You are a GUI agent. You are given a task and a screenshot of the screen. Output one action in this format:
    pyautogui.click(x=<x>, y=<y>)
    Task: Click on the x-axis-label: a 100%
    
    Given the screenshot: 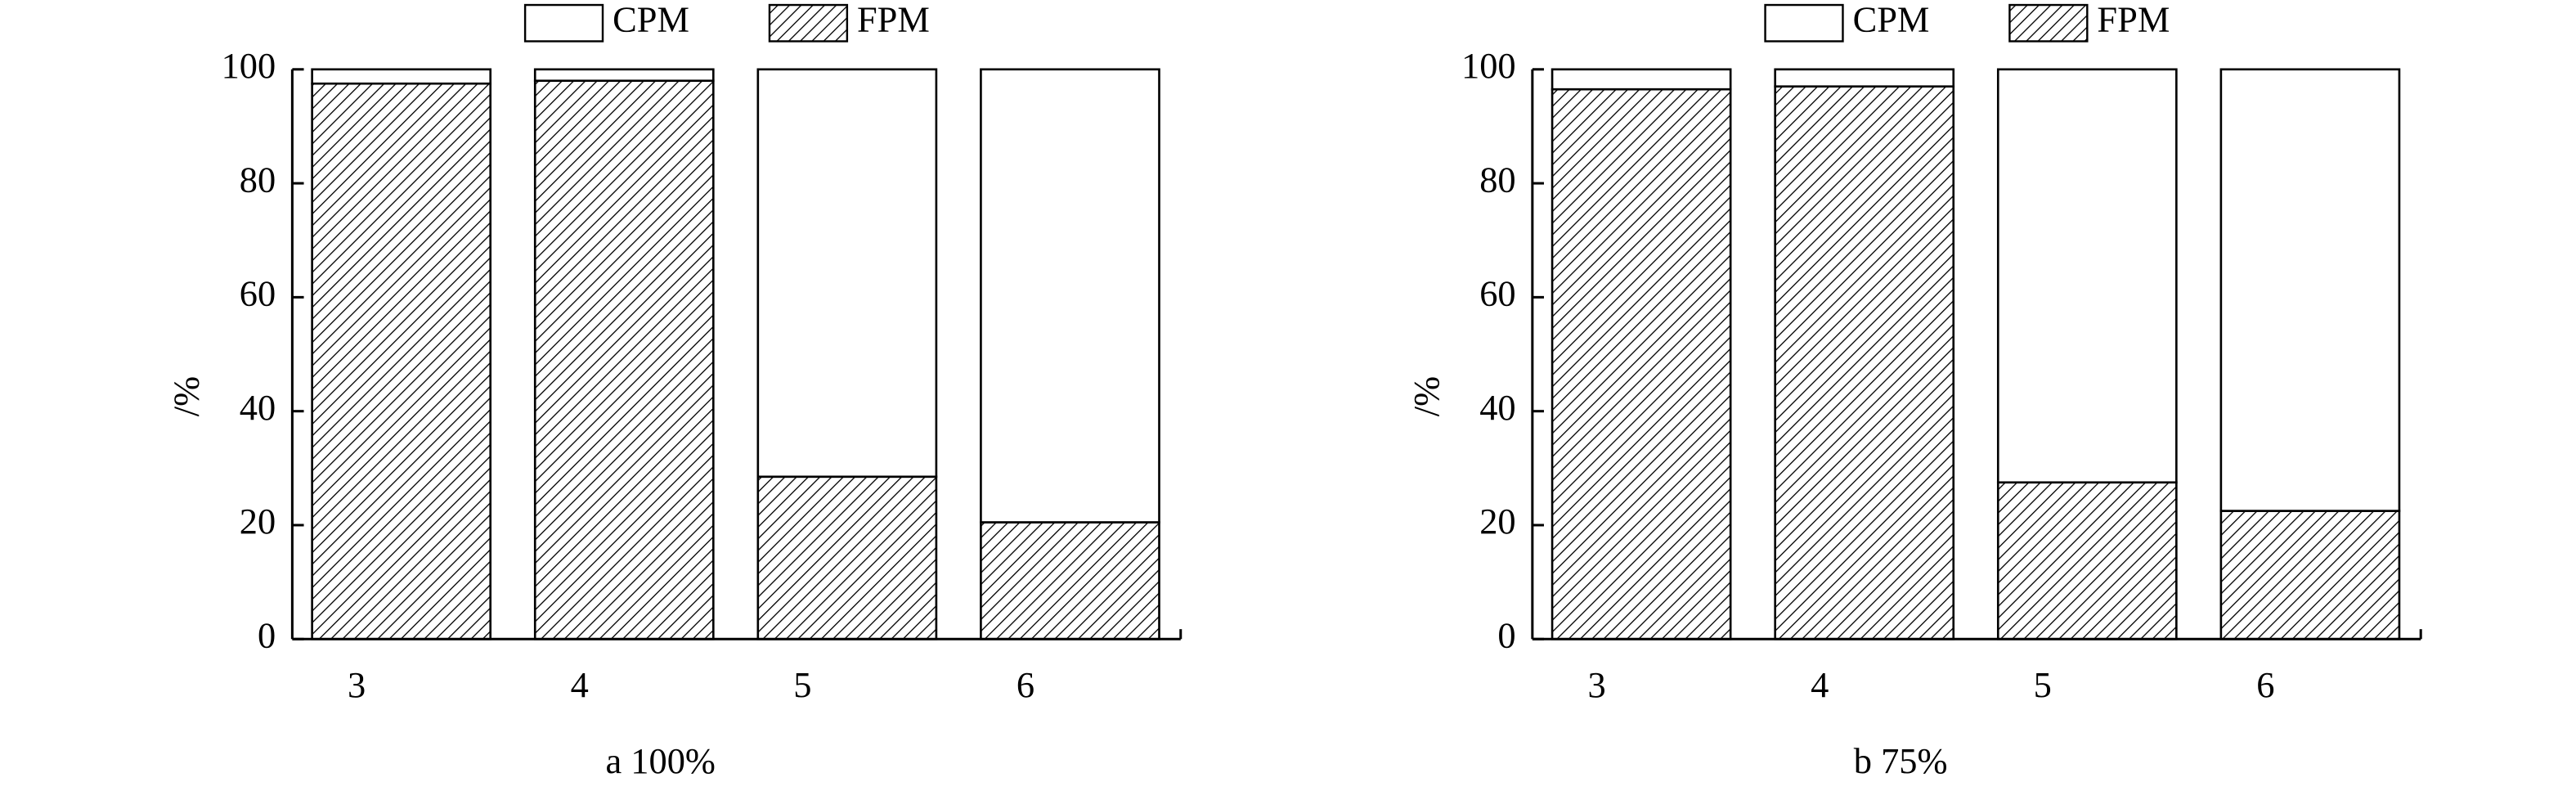 What is the action you would take?
    pyautogui.click(x=660, y=761)
    